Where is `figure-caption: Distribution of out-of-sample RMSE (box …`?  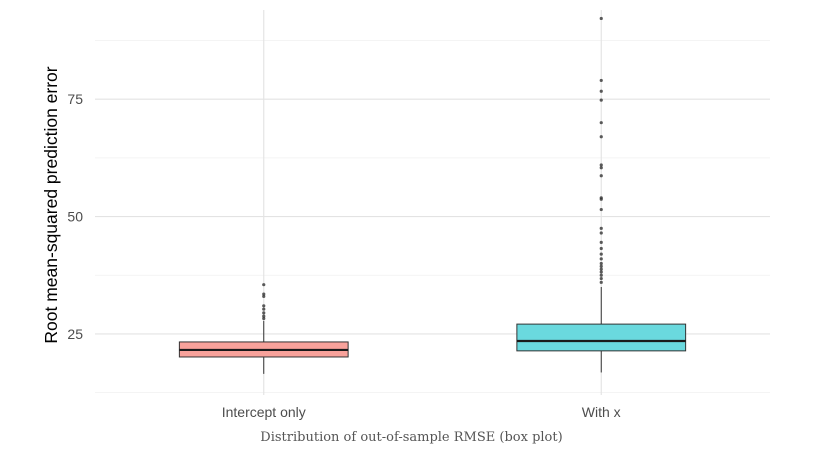 figure-caption: Distribution of out-of-sample RMSE (box … is located at coordinates (411, 437).